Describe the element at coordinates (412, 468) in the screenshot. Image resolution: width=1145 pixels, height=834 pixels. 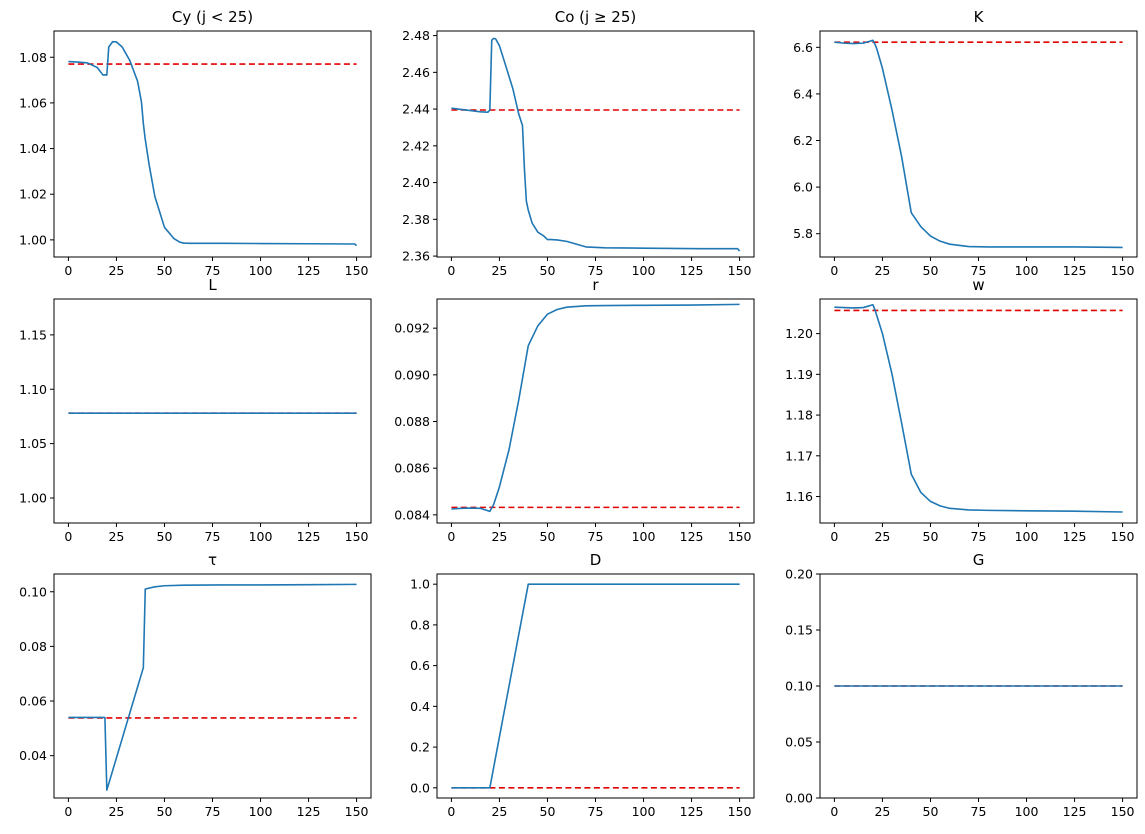
I see `y-tick-label: 0.086` at that location.